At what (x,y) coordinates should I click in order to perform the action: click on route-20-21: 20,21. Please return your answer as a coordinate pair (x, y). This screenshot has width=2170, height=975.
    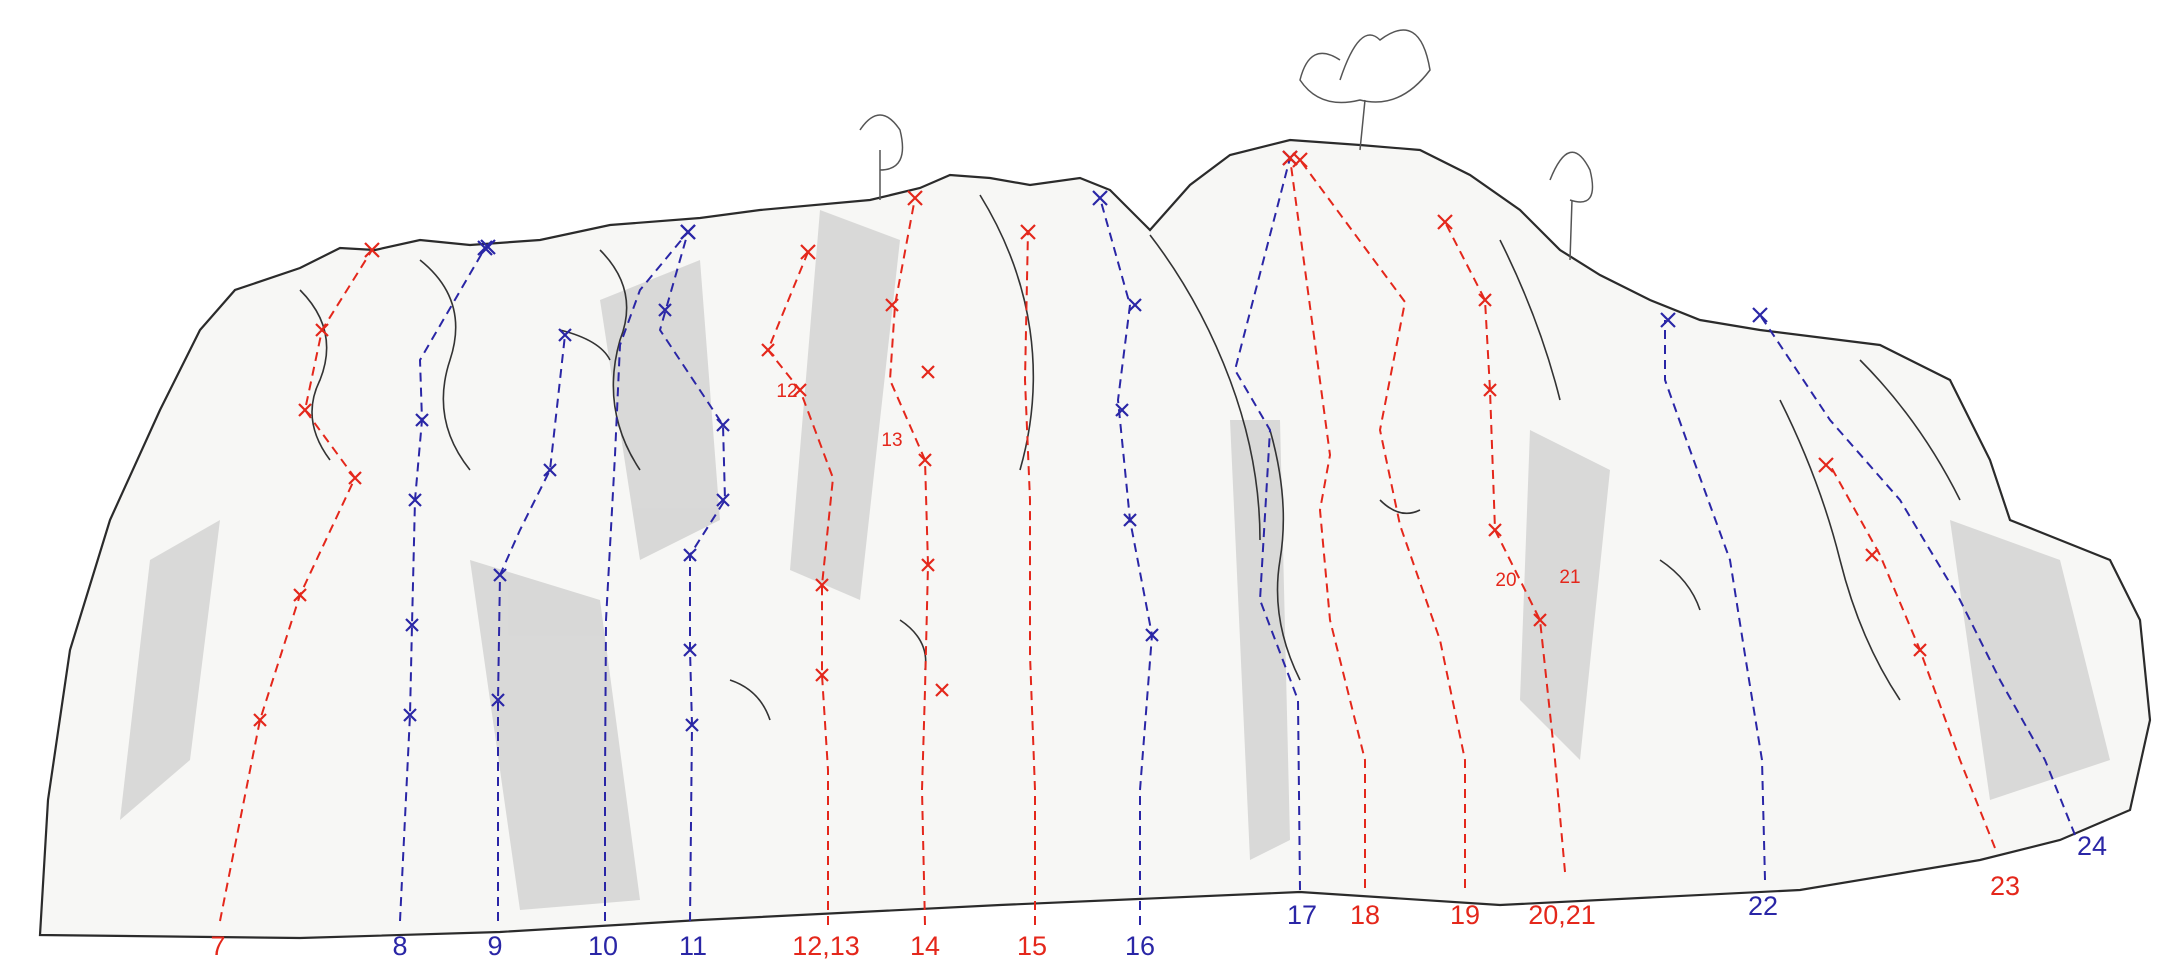
    Looking at the image, I should click on (1516, 572).